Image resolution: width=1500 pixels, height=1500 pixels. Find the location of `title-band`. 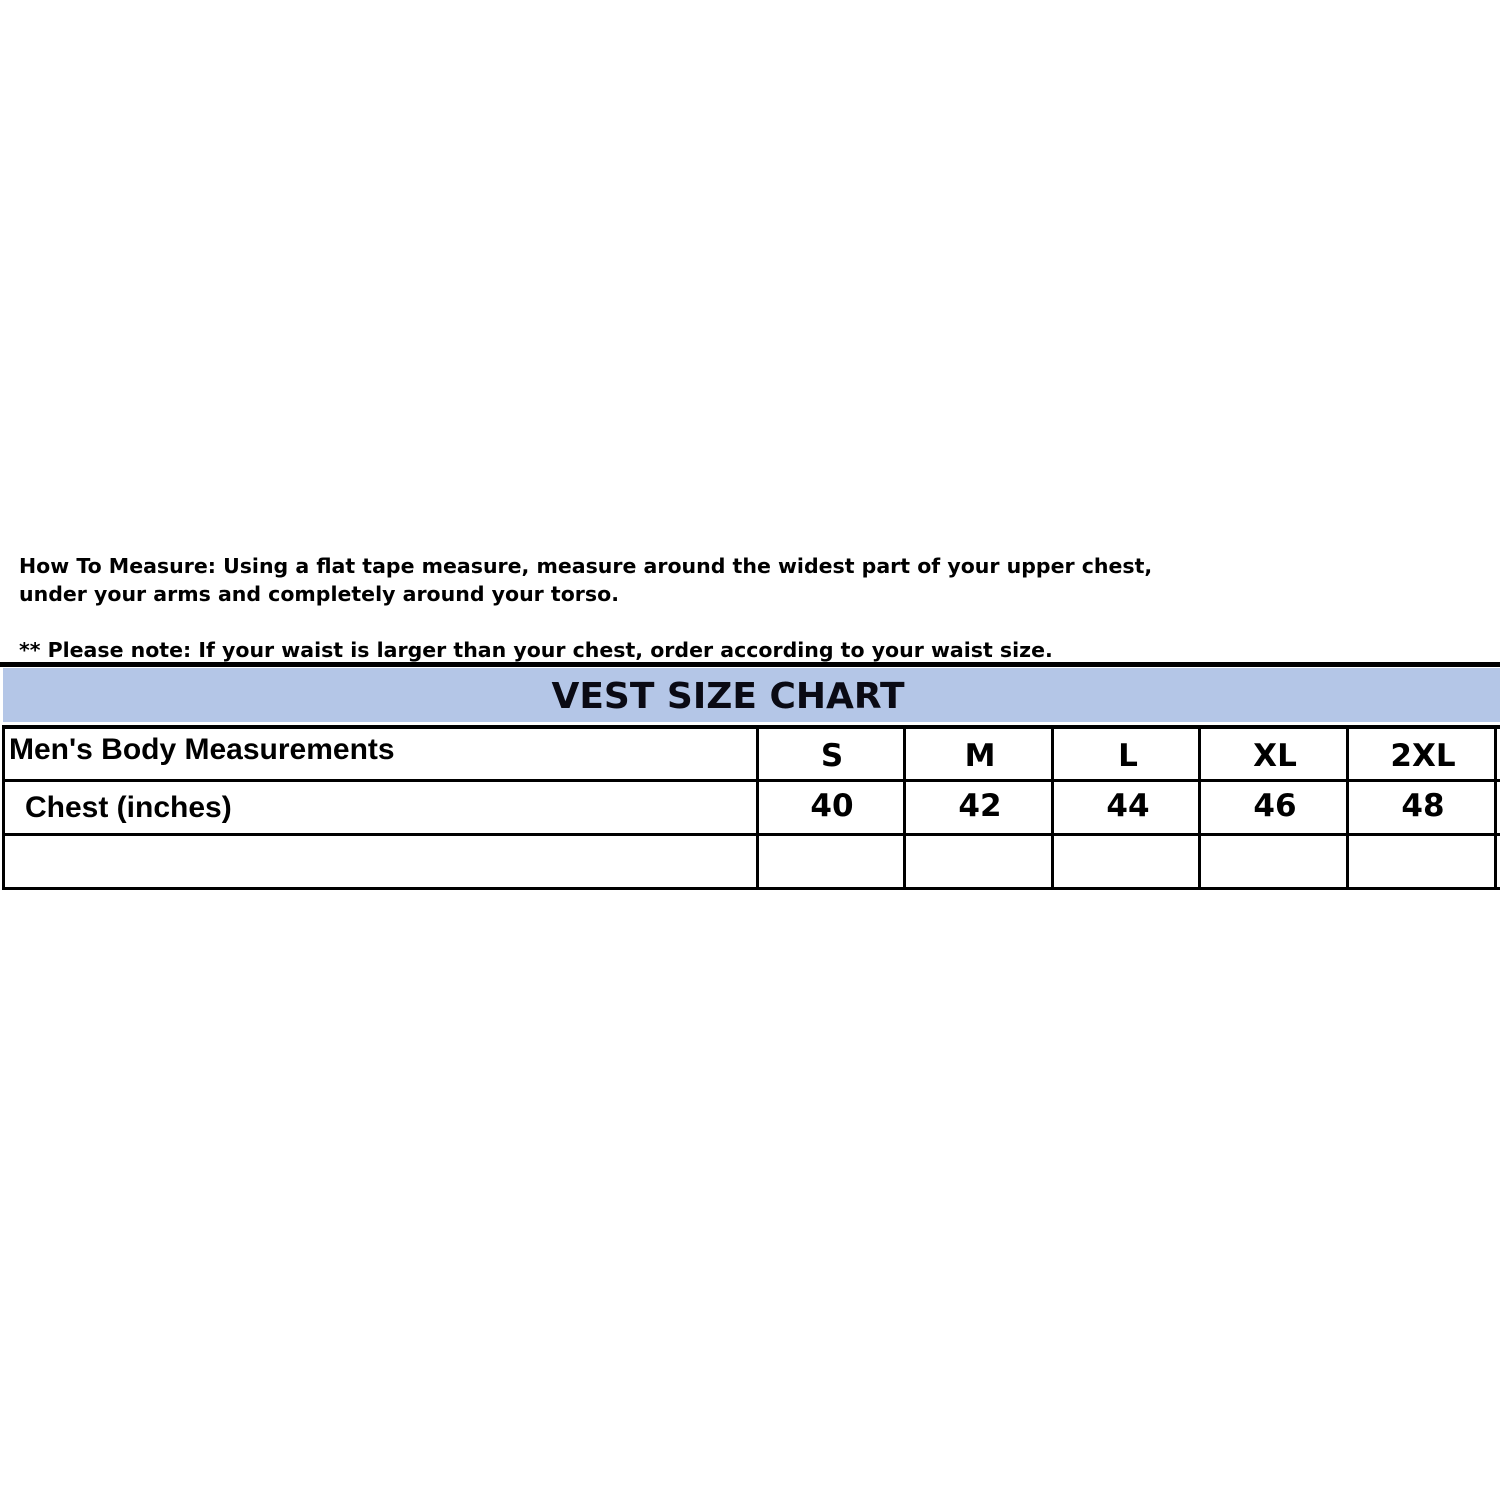

title-band is located at coordinates (751, 695).